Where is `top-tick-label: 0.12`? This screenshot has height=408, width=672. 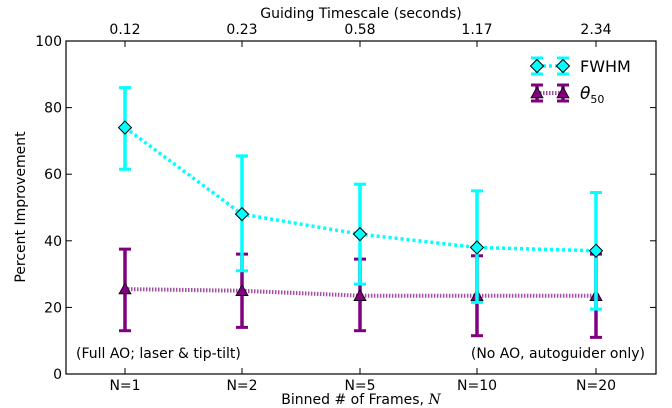 top-tick-label: 0.12 is located at coordinates (124, 30).